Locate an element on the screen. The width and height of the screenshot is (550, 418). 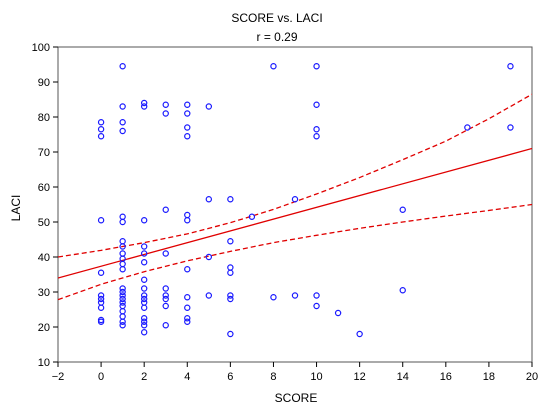
x-tick-label: 16 is located at coordinates (446, 377).